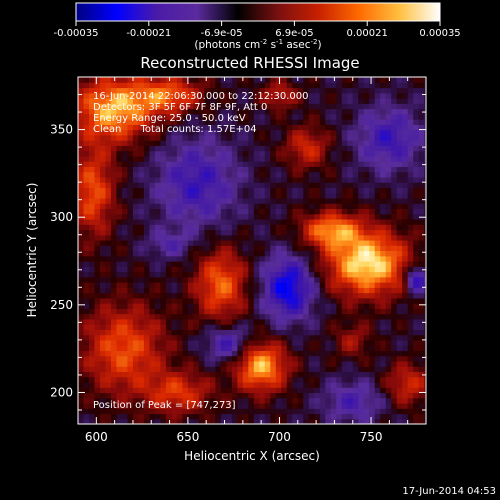 The image size is (500, 500). What do you see at coordinates (180, 107) in the screenshot?
I see `annotation-detectors: Detectors: 3F 5F 6F 7F 8F 9F, Att 0` at bounding box center [180, 107].